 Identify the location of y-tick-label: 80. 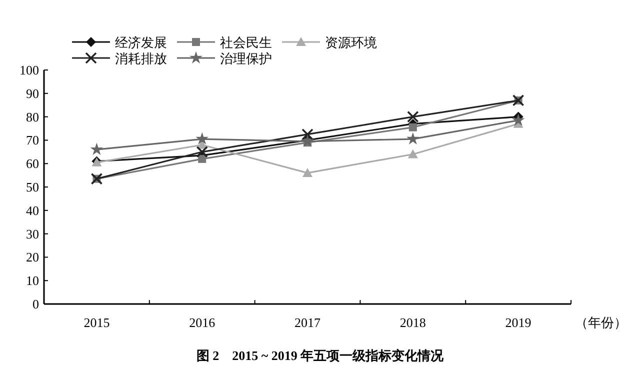
(32, 116).